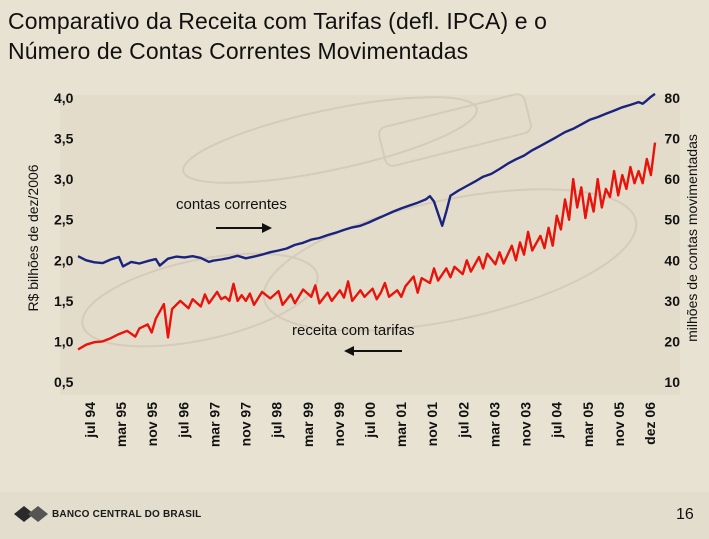 The height and width of the screenshot is (539, 709). I want to click on left-tick-label: 3,0, so click(64, 179).